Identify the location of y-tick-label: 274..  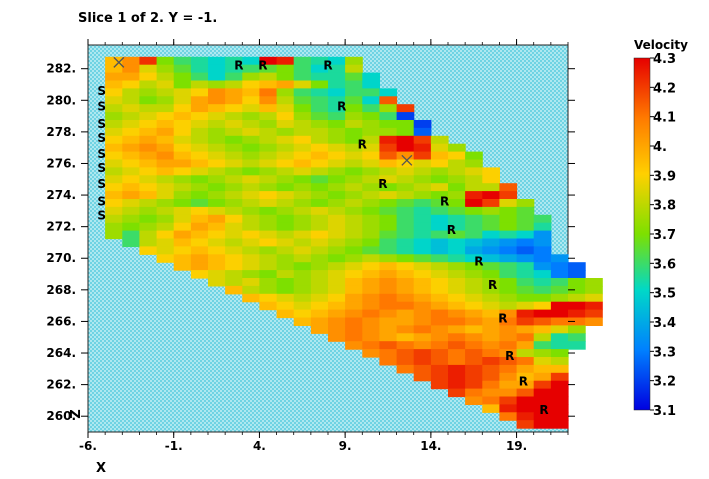
(61, 195).